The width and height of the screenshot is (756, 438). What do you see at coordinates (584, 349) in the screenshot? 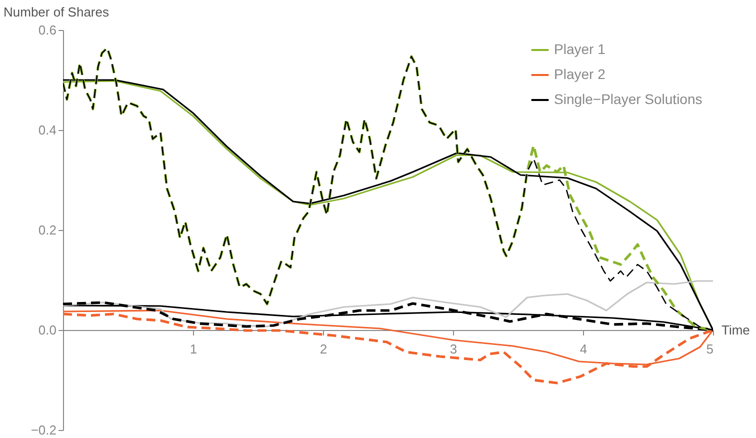
I see `x-tick-label: 4` at bounding box center [584, 349].